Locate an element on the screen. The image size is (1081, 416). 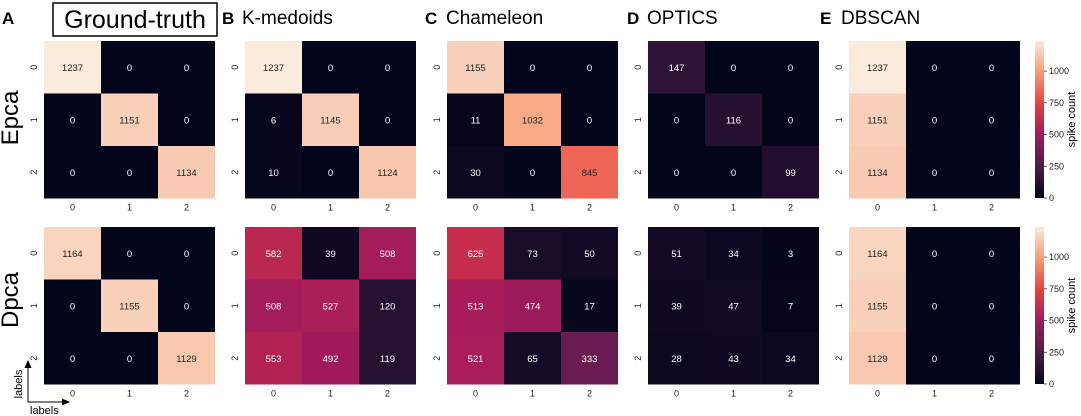
cell-value-label: 508 is located at coordinates (388, 254).